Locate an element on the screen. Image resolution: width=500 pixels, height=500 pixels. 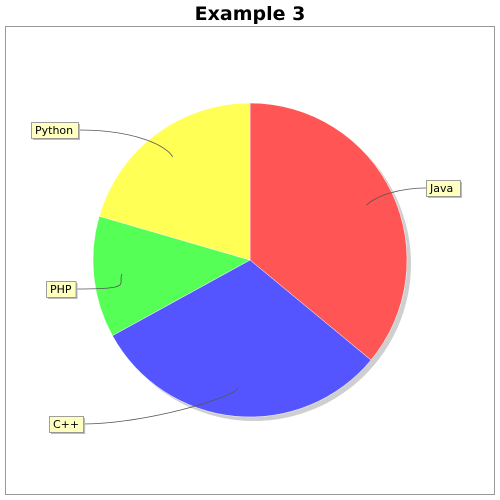
leader-line-php is located at coordinates (99, 281).